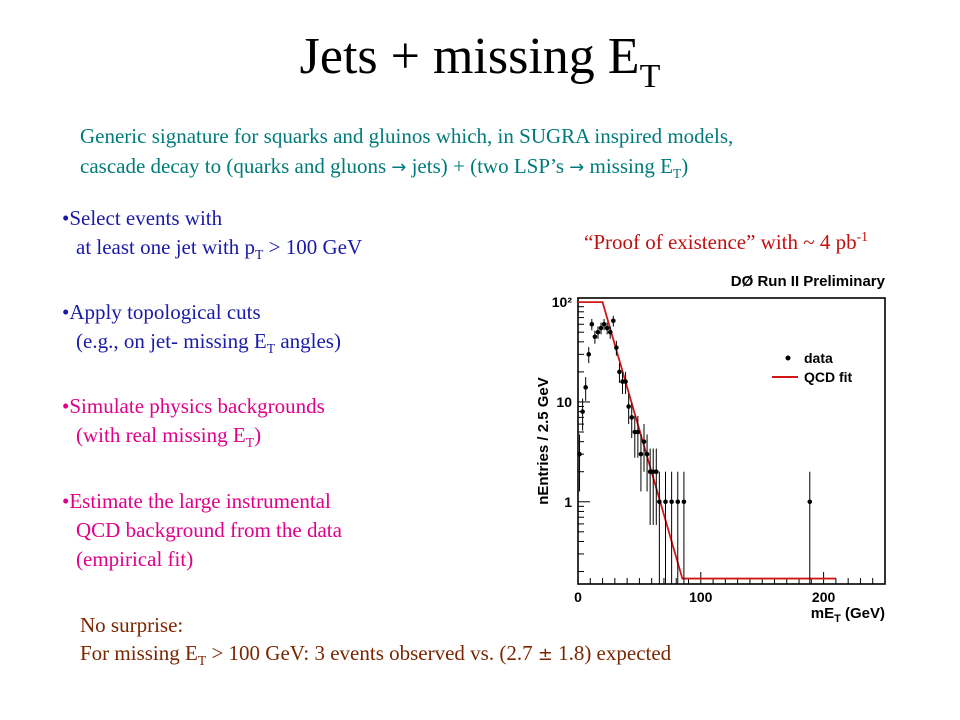 Image resolution: width=960 pixels, height=720 pixels. I want to click on y-tick-label: 10, so click(564, 402).